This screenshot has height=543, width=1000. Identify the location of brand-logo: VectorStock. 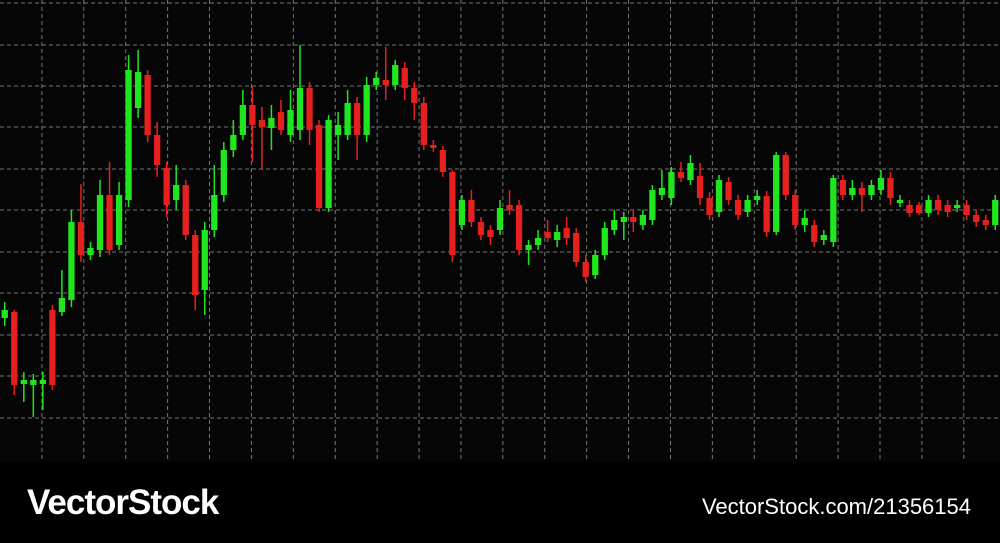
(123, 502).